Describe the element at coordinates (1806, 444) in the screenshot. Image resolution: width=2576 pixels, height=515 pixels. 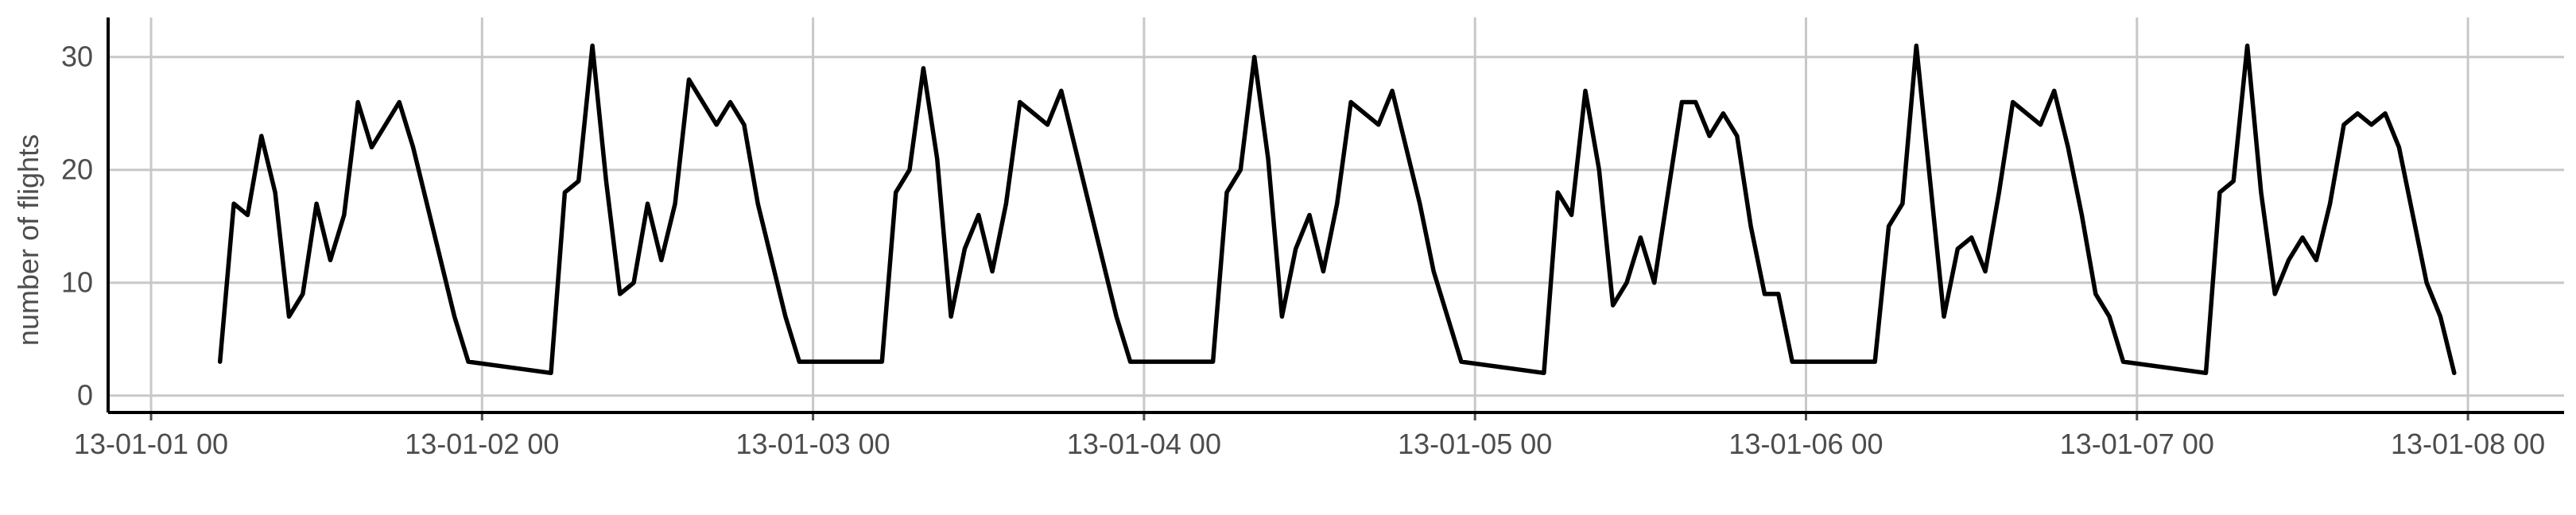
I see `x-tick-label: 13-01-06 00` at that location.